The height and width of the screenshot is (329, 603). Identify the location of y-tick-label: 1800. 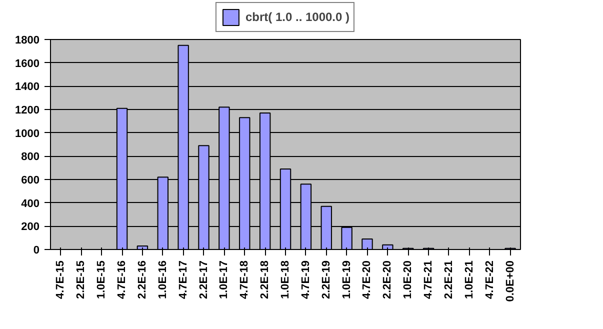
(27, 40).